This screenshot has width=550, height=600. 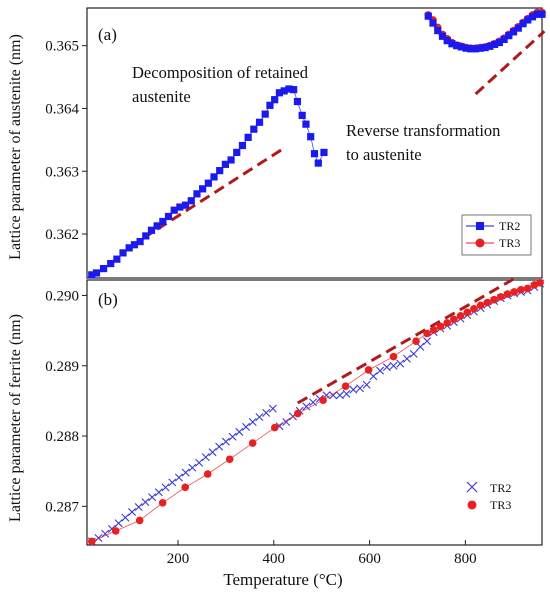 I want to click on panel-a-y-tick-label-3: 0.365, so click(x=62, y=47).